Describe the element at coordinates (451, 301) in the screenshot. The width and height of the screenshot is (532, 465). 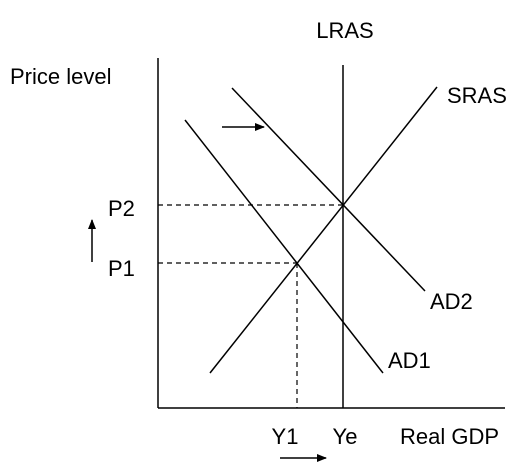
I see `ad2-label: AD2` at that location.